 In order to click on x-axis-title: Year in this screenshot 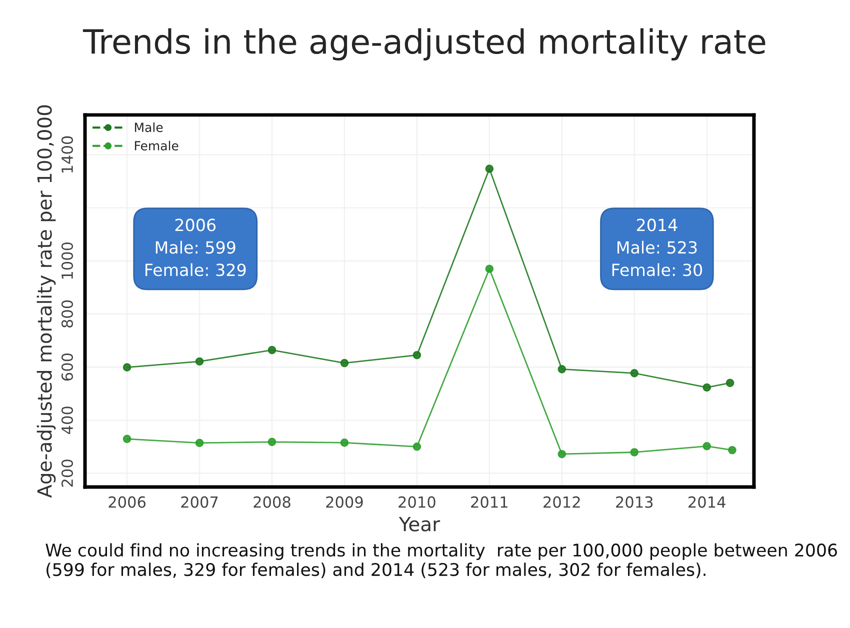, I will do `click(419, 524)`.